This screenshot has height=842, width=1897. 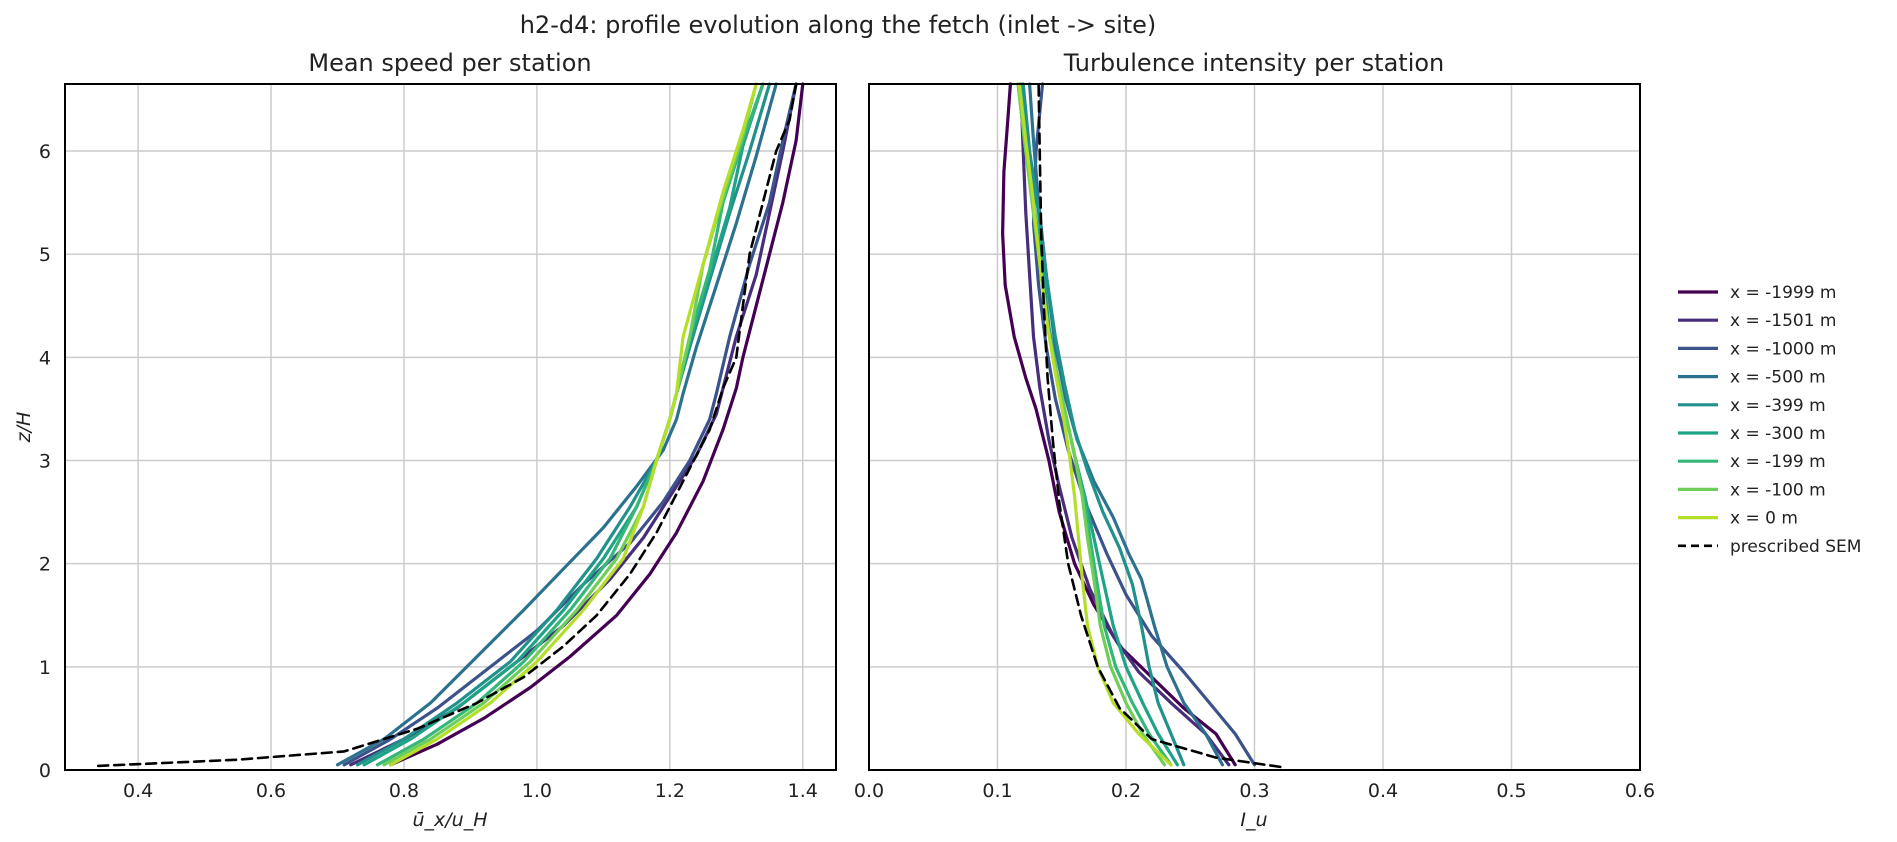 What do you see at coordinates (404, 791) in the screenshot?
I see `mean-speed-xtick-label: 0.8` at bounding box center [404, 791].